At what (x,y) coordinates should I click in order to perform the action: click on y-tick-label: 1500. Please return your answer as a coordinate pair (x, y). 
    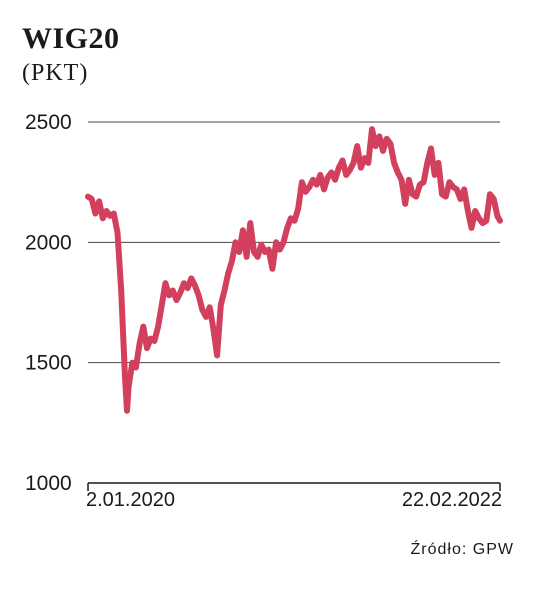
    Looking at the image, I should click on (48, 363).